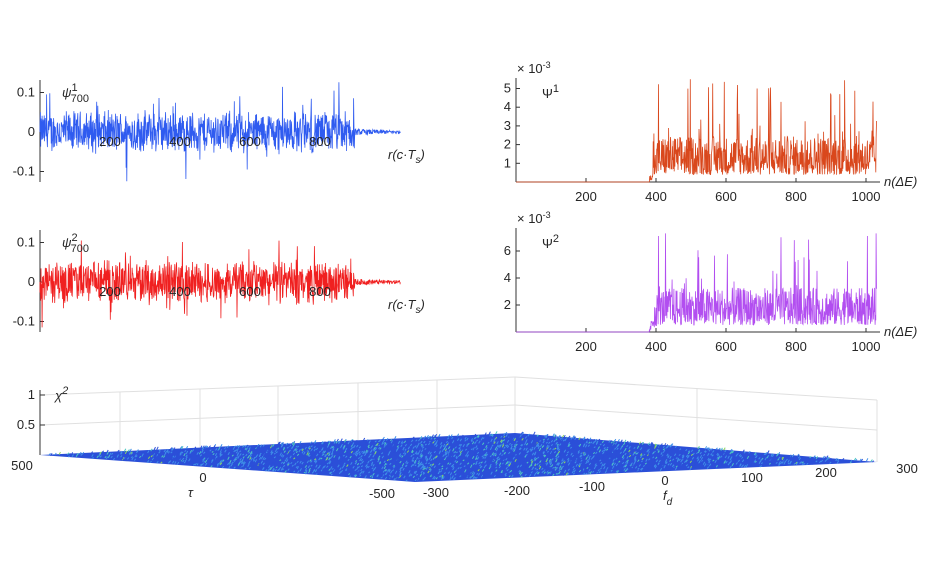 The image size is (937, 574). I want to click on x-tick-label: 600, so click(726, 346).